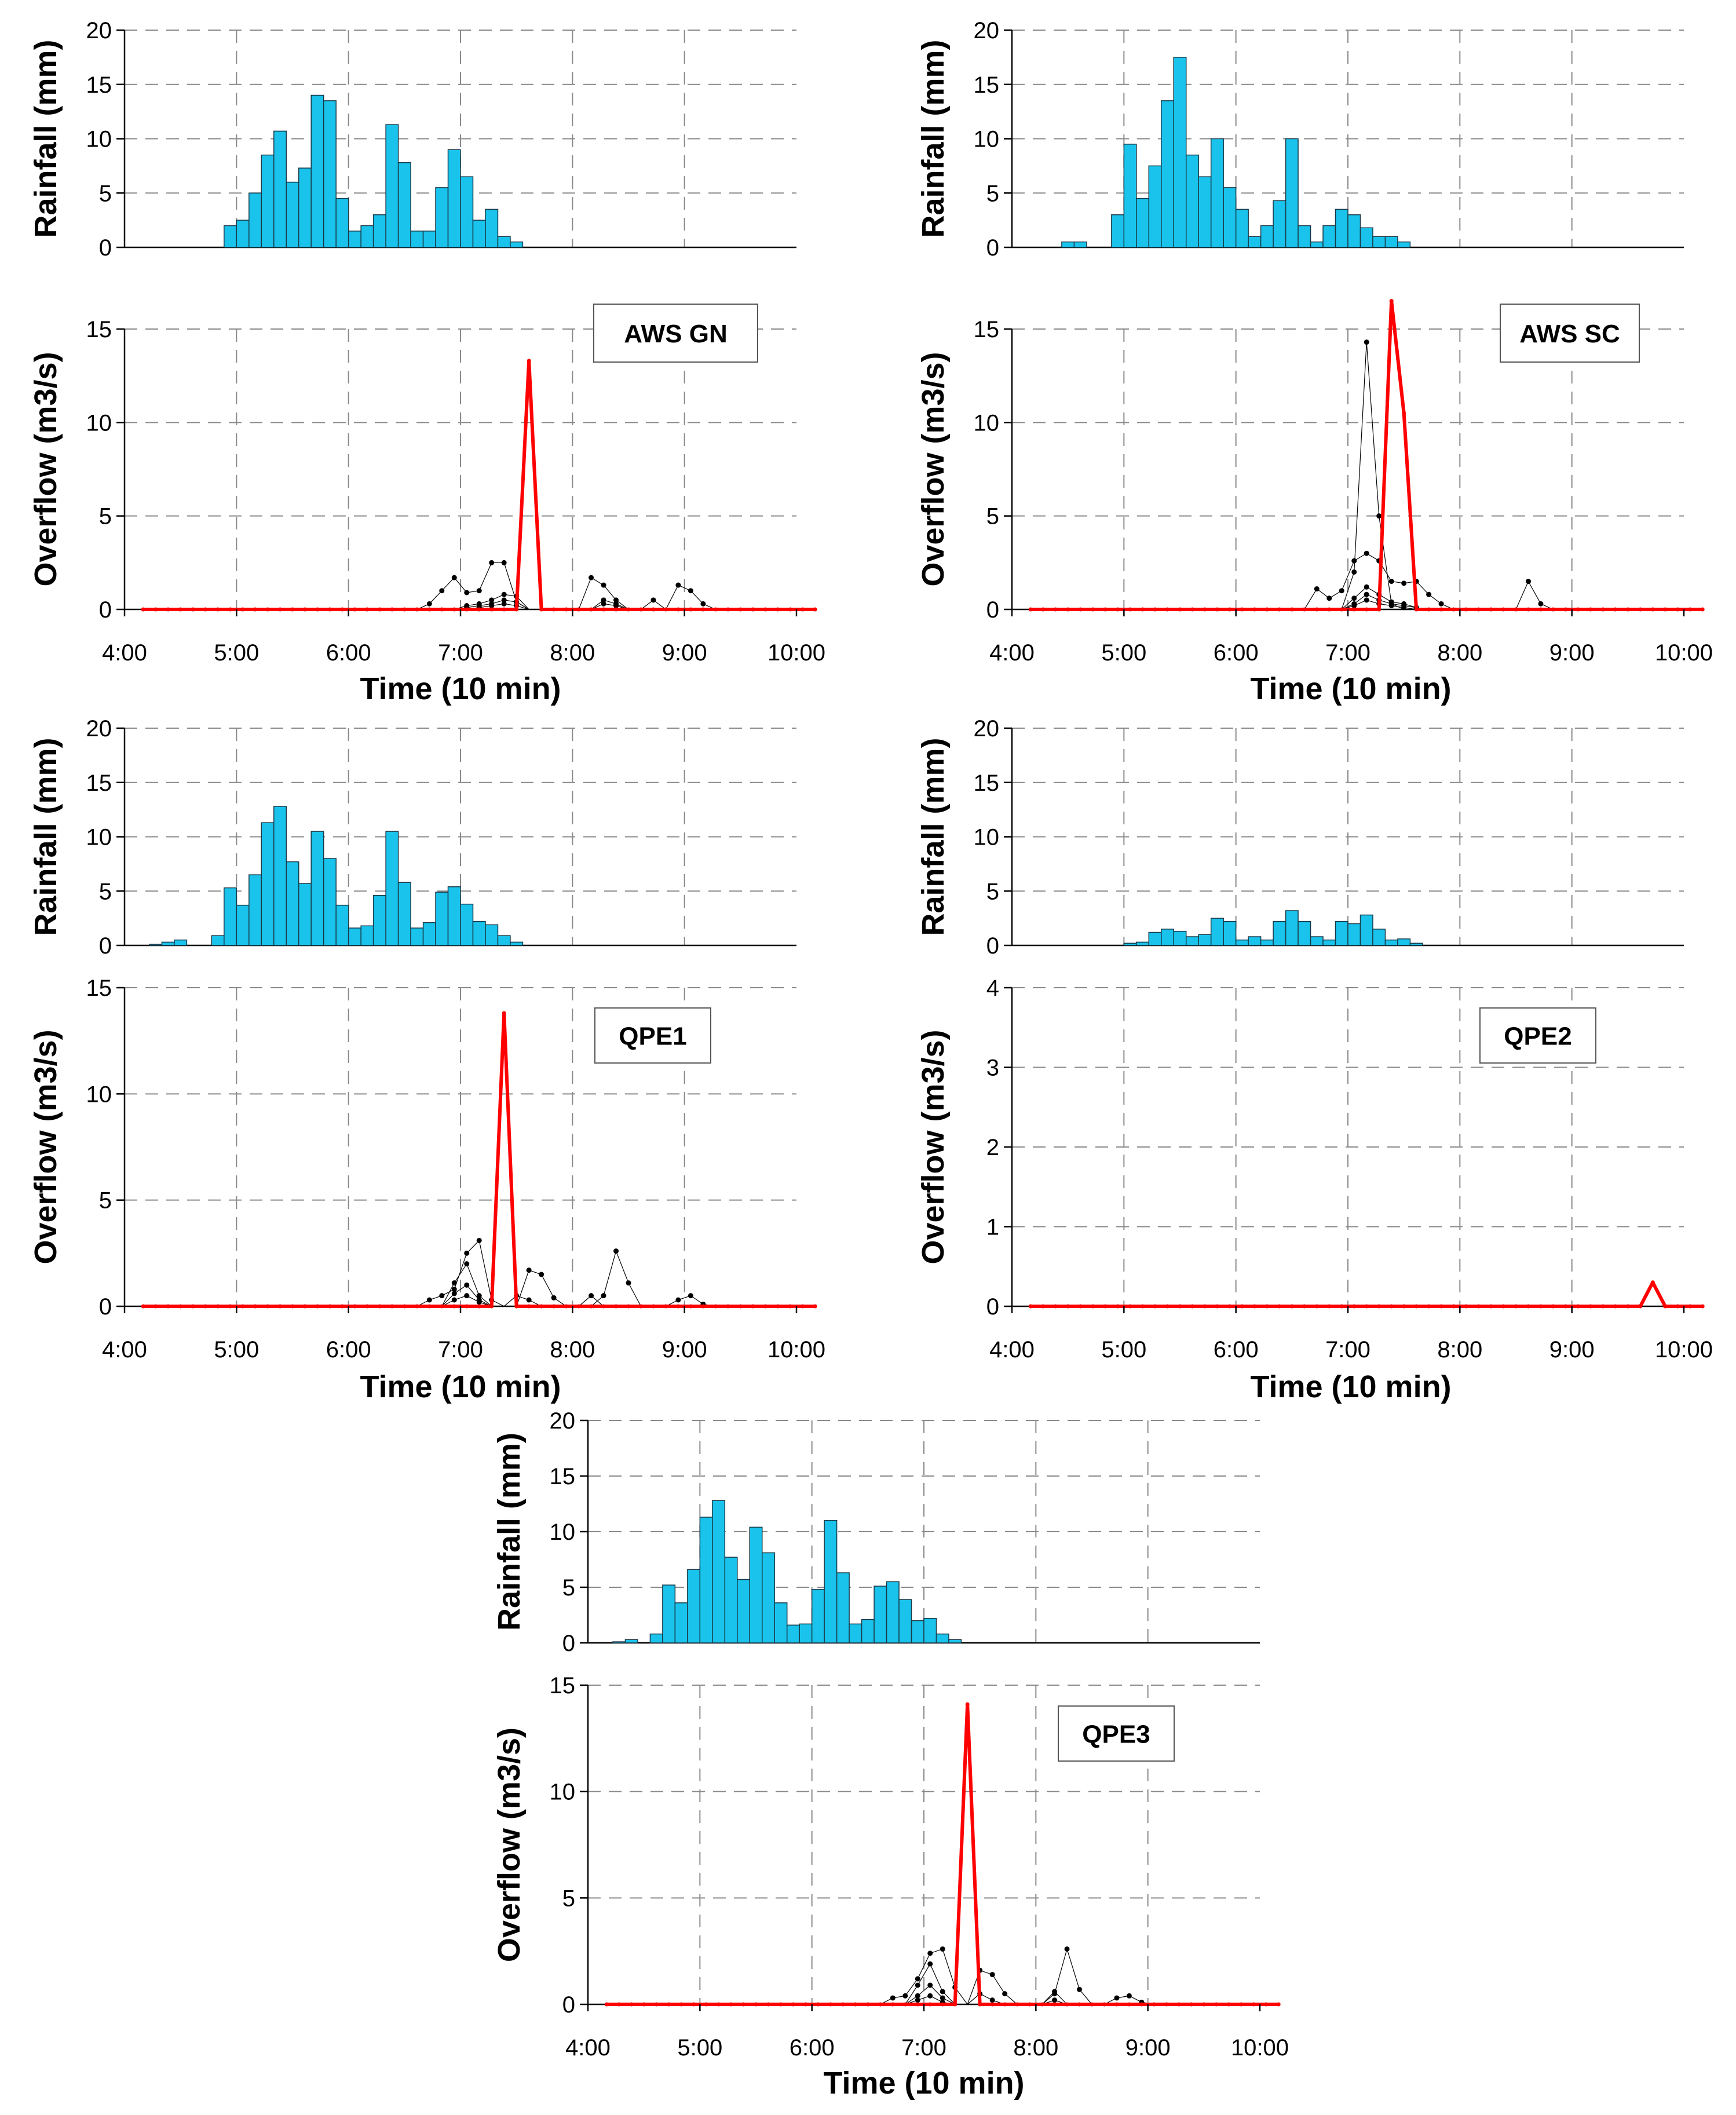 The image size is (1736, 2115). Describe the element at coordinates (1116, 1735) in the screenshot. I see `panel-label: QPE3` at that location.